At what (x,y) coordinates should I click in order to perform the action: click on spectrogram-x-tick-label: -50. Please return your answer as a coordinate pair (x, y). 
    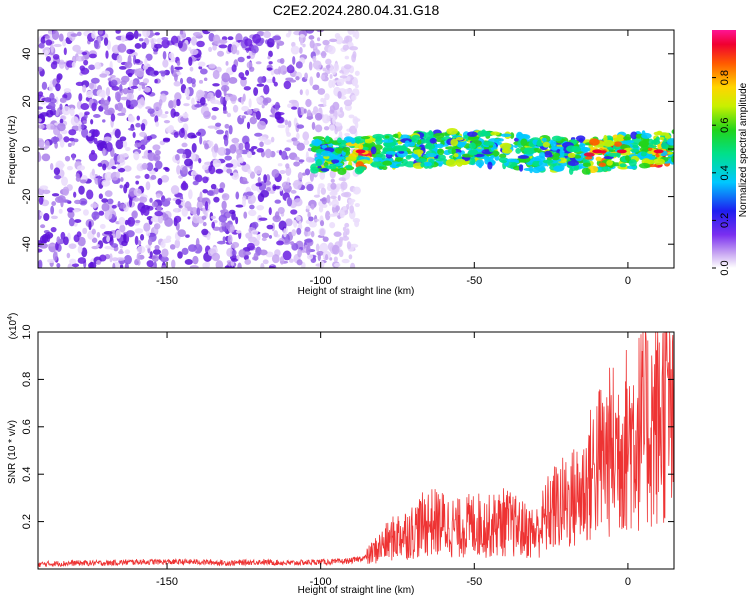
    Looking at the image, I should click on (474, 281).